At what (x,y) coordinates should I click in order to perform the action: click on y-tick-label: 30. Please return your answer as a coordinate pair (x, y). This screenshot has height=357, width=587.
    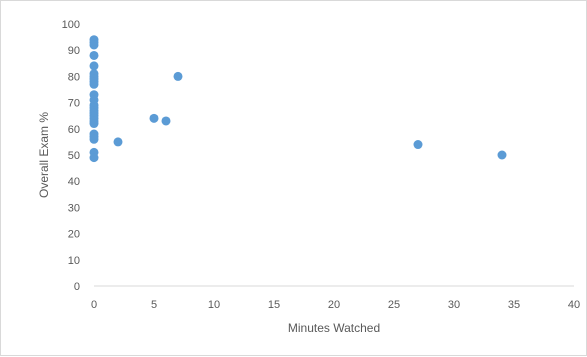
    Looking at the image, I should click on (74, 208).